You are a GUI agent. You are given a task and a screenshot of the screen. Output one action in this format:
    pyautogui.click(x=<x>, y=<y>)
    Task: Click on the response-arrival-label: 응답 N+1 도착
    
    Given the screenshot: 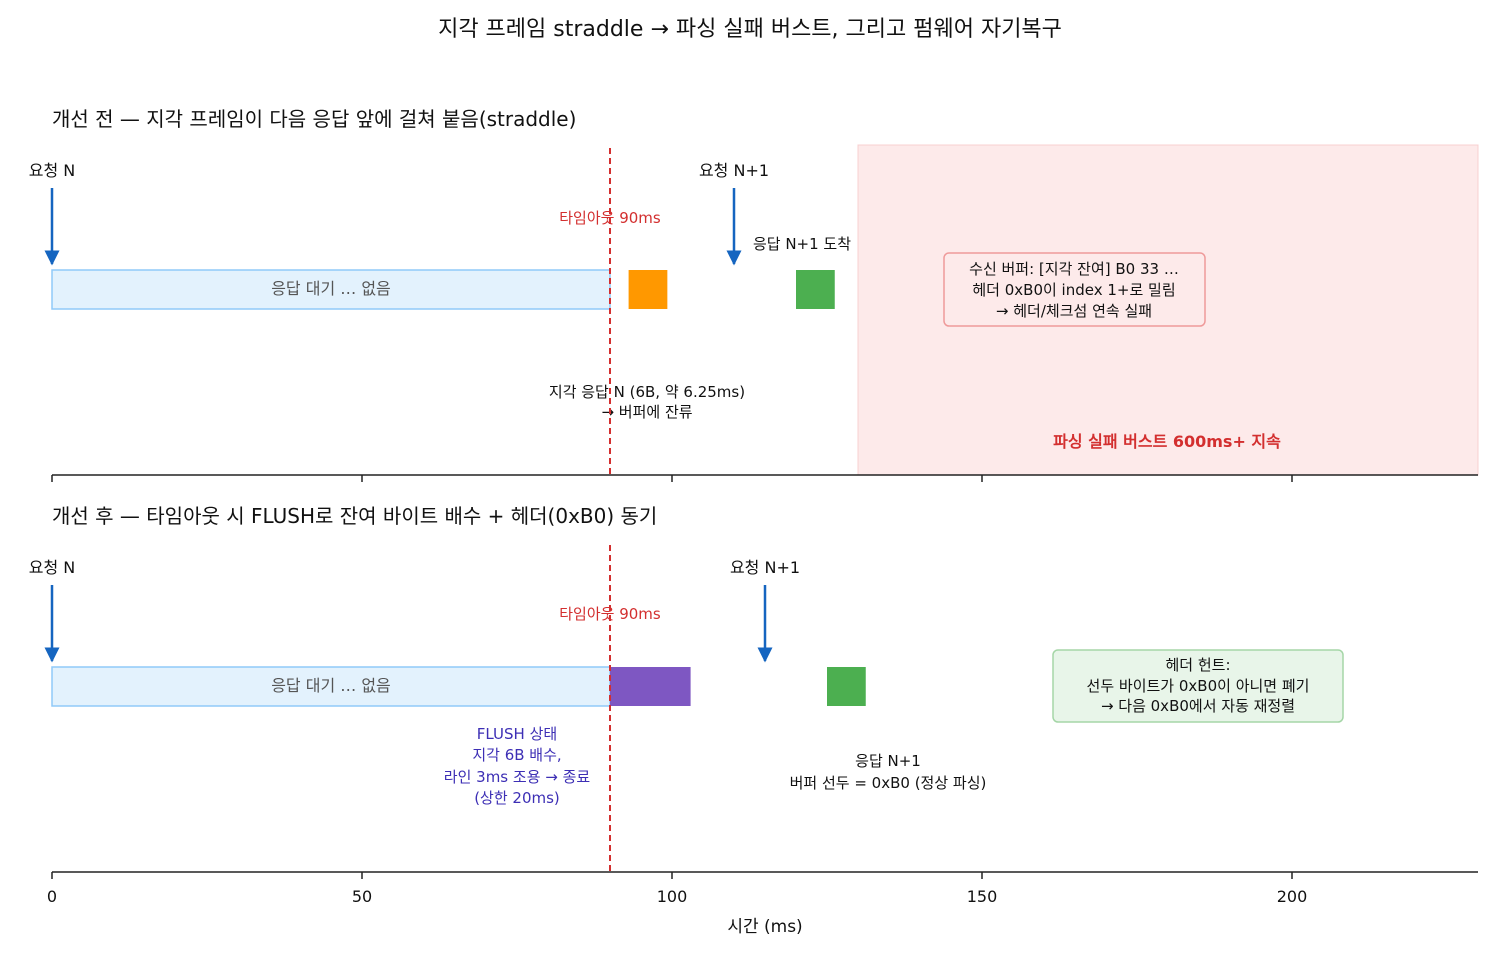 What is the action you would take?
    pyautogui.click(x=802, y=244)
    